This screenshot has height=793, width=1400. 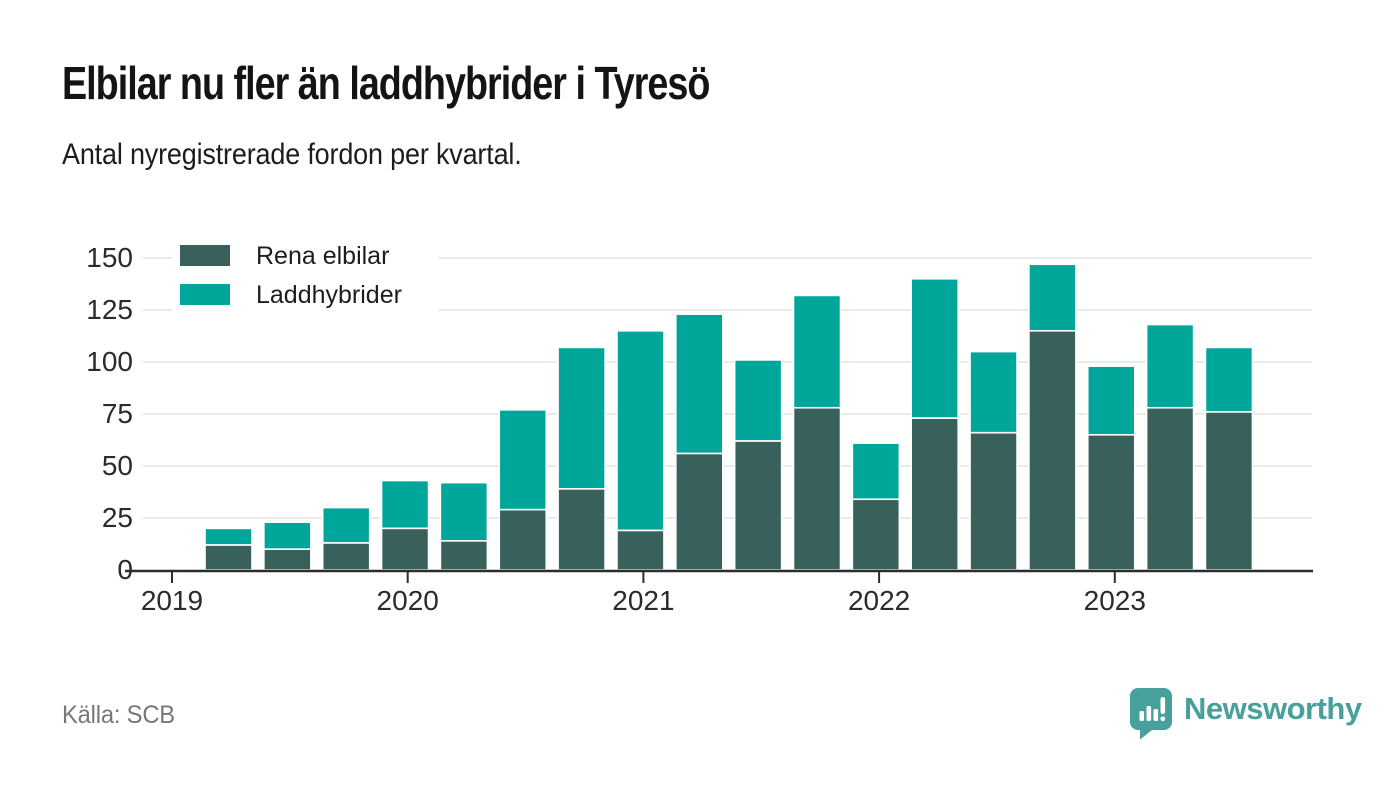 What do you see at coordinates (1163, 705) in the screenshot?
I see `logo-exclamation-bar` at bounding box center [1163, 705].